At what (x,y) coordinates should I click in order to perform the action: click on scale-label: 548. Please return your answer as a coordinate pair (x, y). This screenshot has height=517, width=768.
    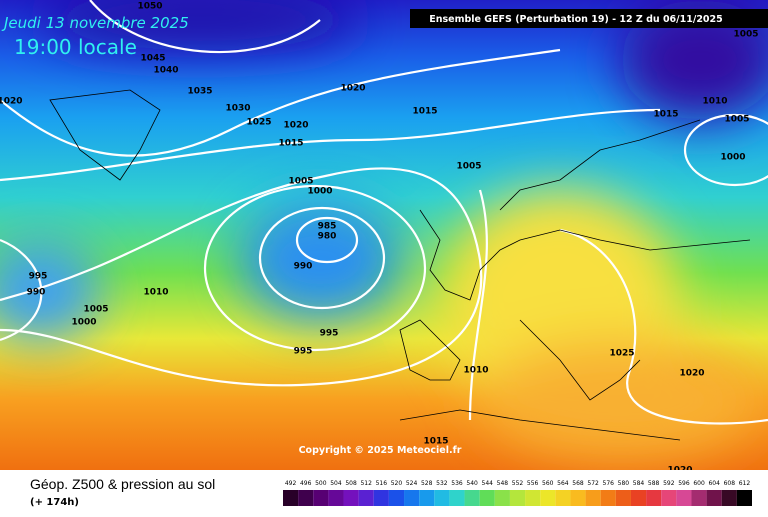
    Looking at the image, I should click on (503, 483).